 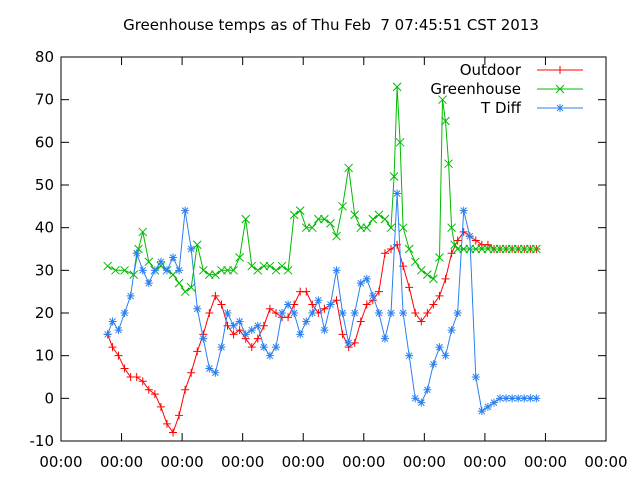 I want to click on y-tick-label: 30, so click(x=44, y=270).